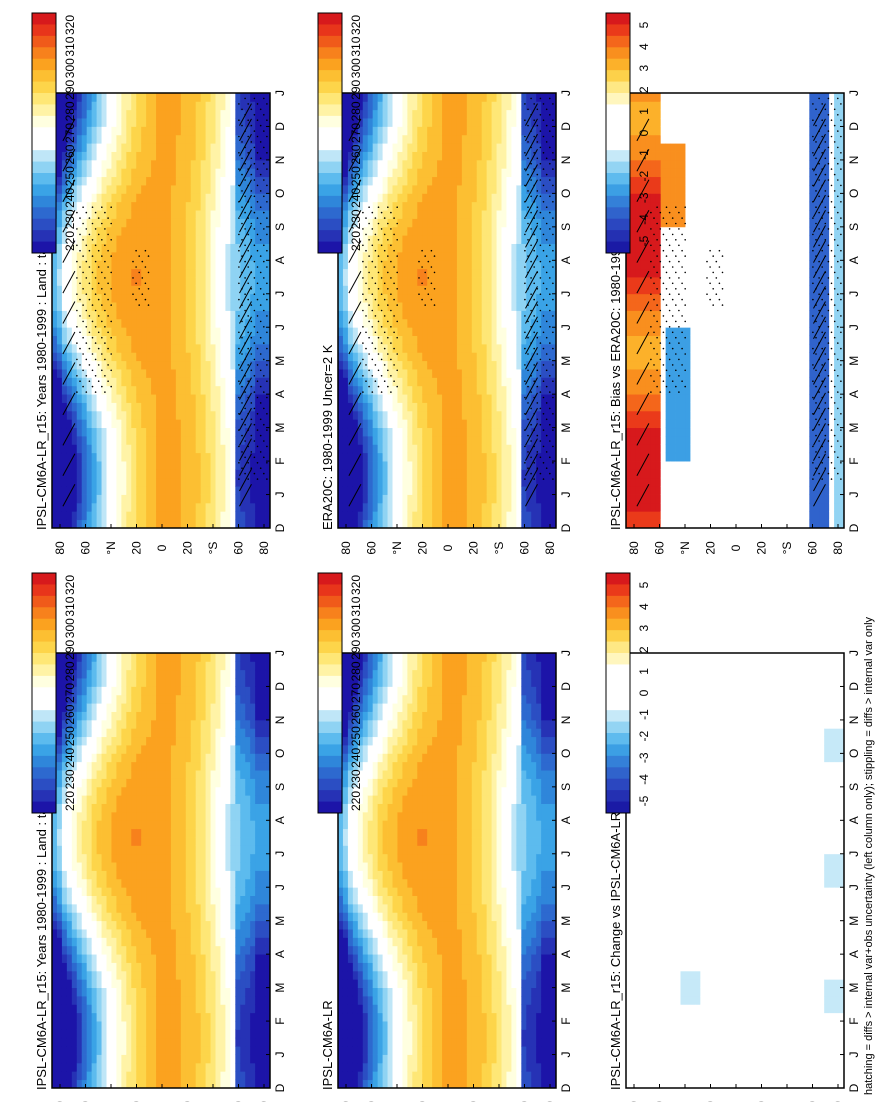 The image size is (890, 1102). Describe the element at coordinates (280, 361) in the screenshot. I see `month-tick-label: M` at that location.